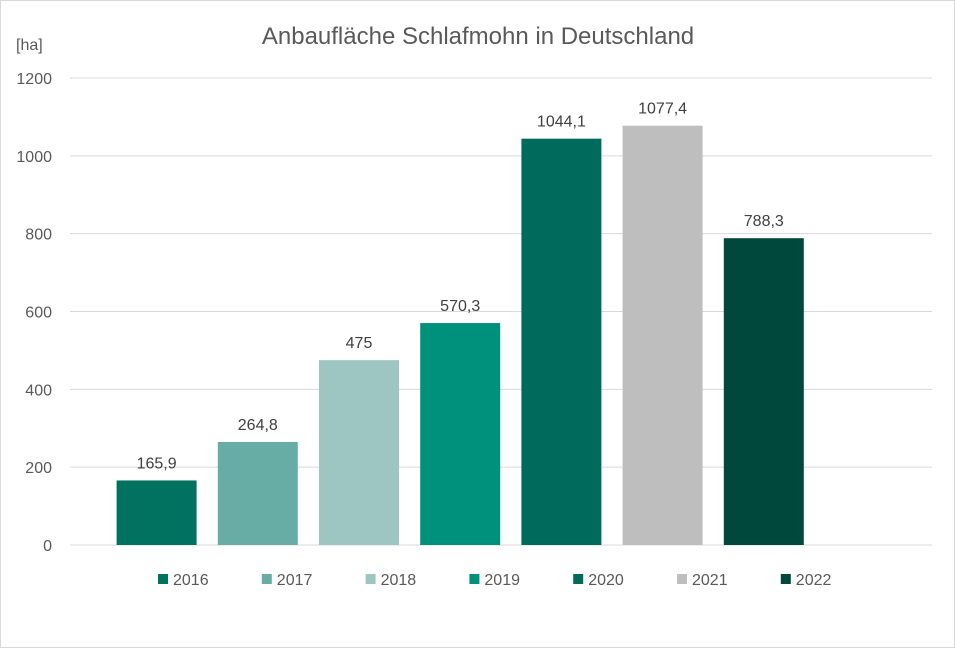 This screenshot has width=955, height=648. I want to click on legend-item-2020: 2020, so click(598, 580).